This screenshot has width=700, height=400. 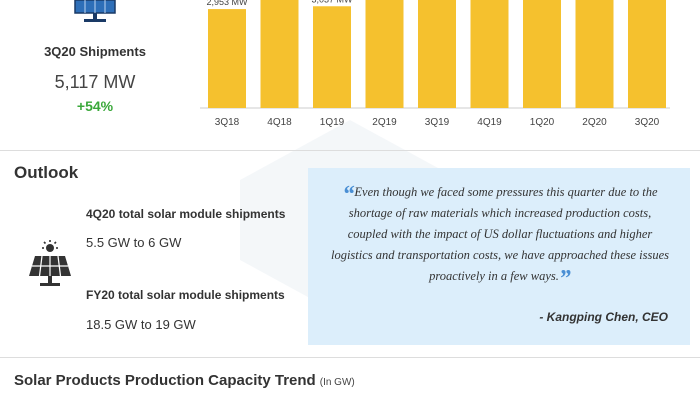 What do you see at coordinates (279, 54) in the screenshot?
I see `bar-4q18` at bounding box center [279, 54].